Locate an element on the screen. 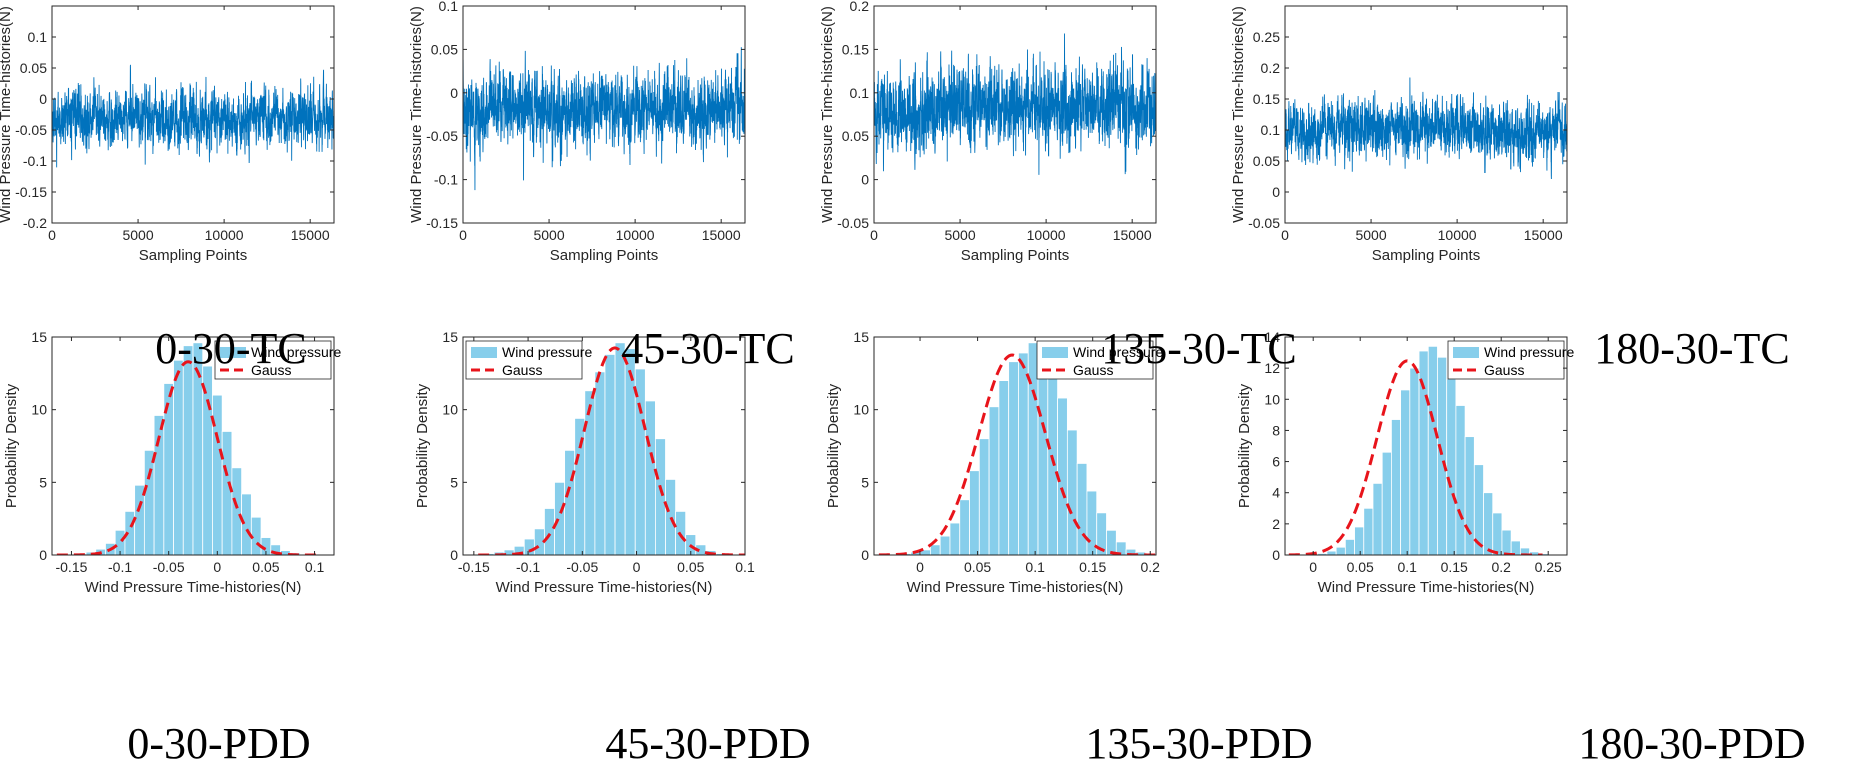 This screenshot has height=768, width=1873. caption-0-30-tc: 0-30-TC is located at coordinates (231, 348).